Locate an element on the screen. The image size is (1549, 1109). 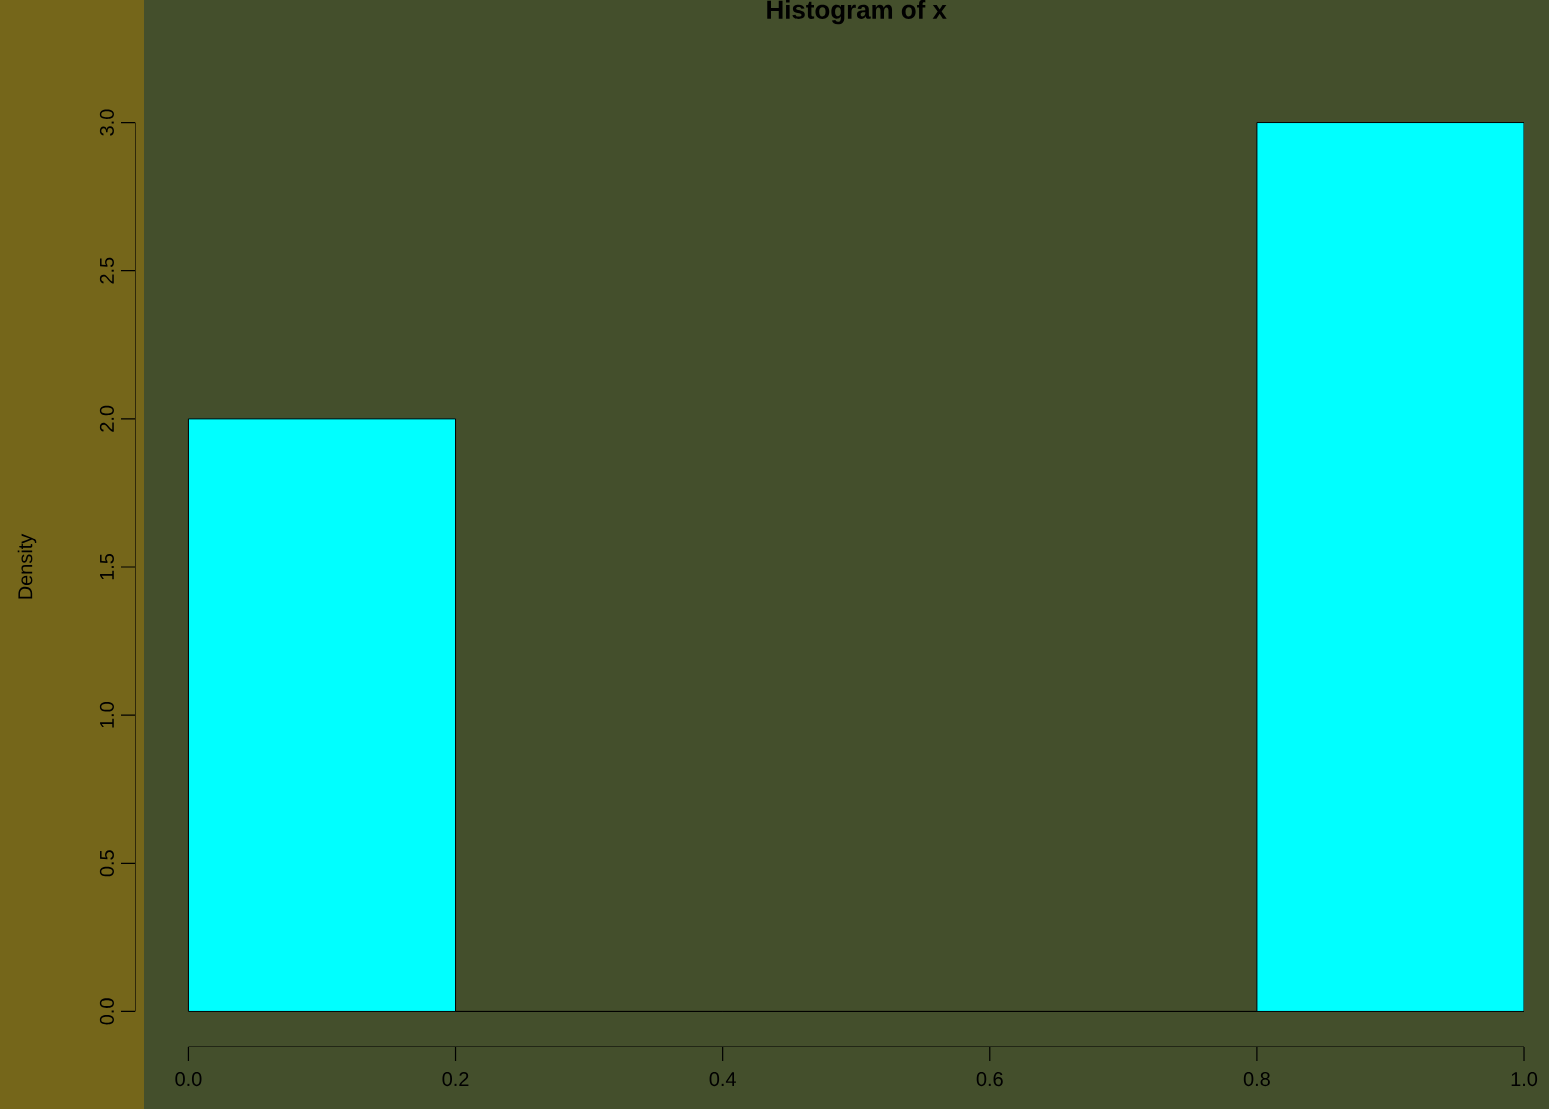
y-tick-label: 3.0 is located at coordinates (106, 122).